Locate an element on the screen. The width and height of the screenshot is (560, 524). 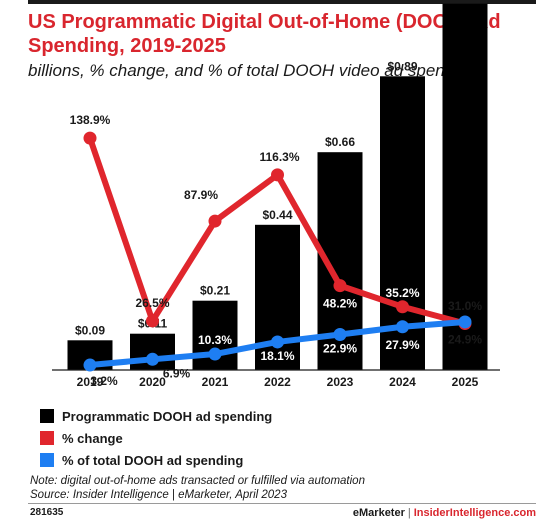
tick-label-2019: 2019 is located at coordinates (90, 382).